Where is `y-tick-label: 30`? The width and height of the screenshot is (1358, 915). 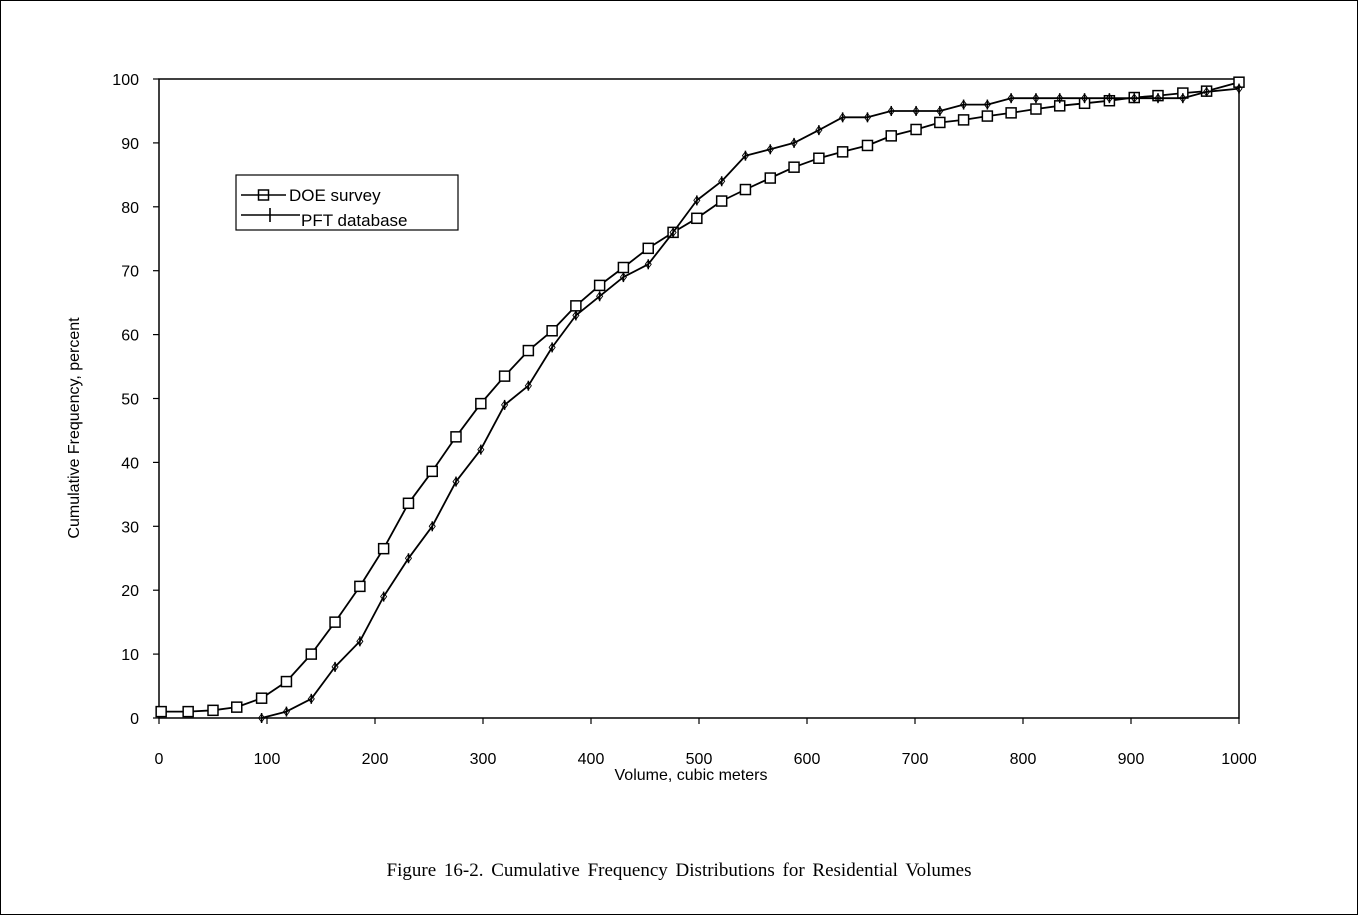
y-tick-label: 30 is located at coordinates (130, 527).